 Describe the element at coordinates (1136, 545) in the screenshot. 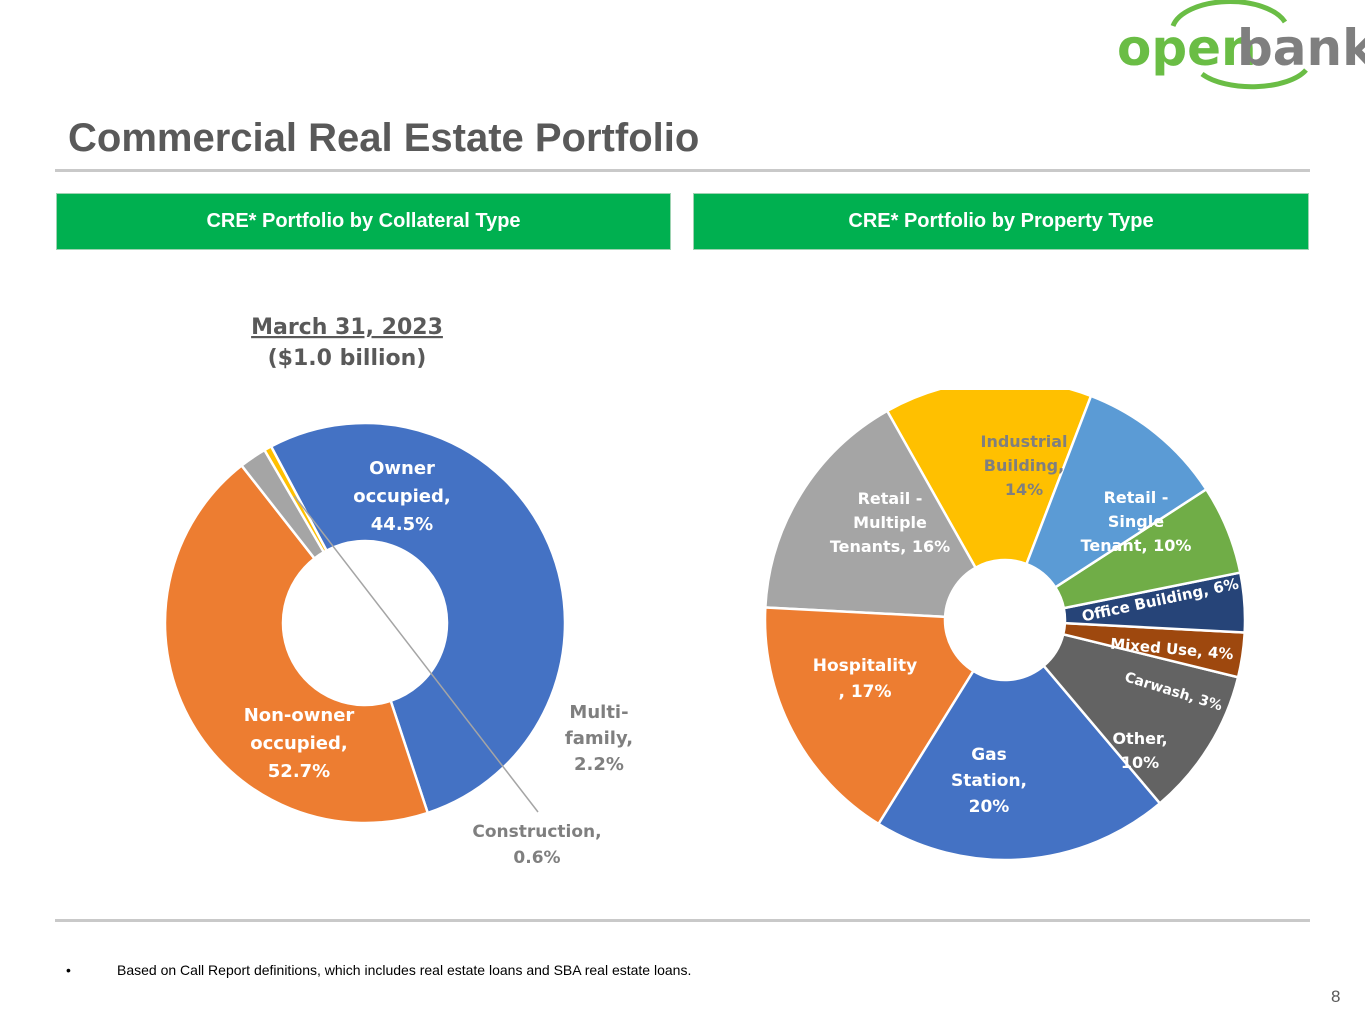

I see `data-label-line: Tenant, 10%` at that location.